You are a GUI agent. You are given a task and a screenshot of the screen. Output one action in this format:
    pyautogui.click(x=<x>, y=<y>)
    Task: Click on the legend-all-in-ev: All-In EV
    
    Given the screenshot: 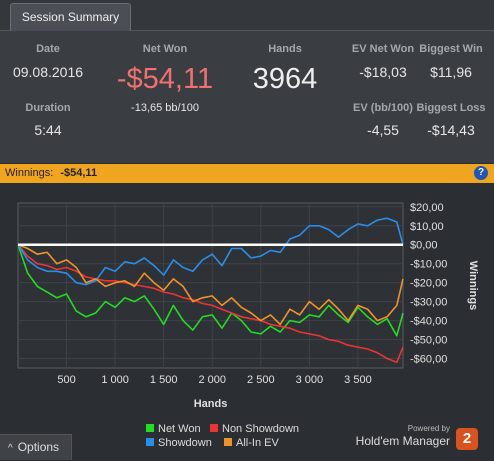 What is the action you would take?
    pyautogui.click(x=251, y=443)
    